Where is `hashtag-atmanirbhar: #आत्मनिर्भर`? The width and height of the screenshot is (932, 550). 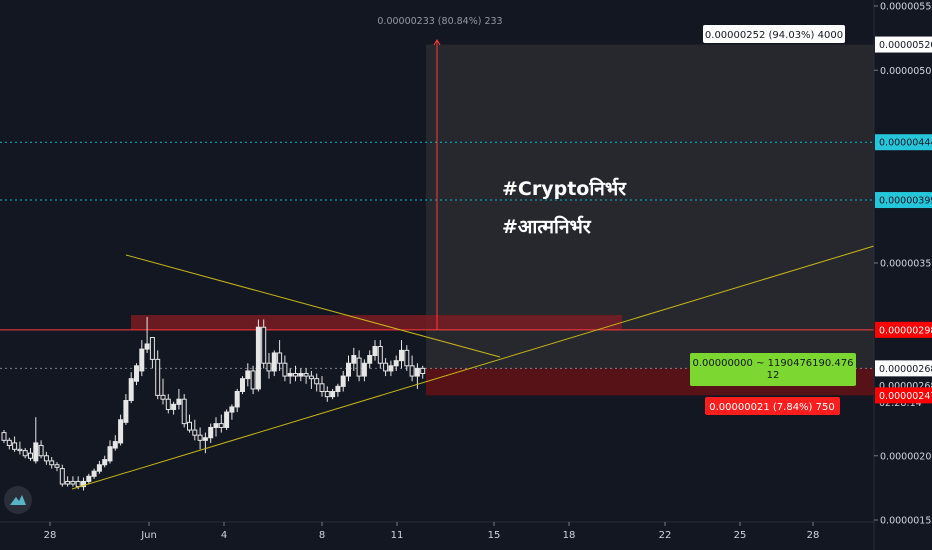 hashtag-atmanirbhar: #आत्मनिर्भर is located at coordinates (547, 226).